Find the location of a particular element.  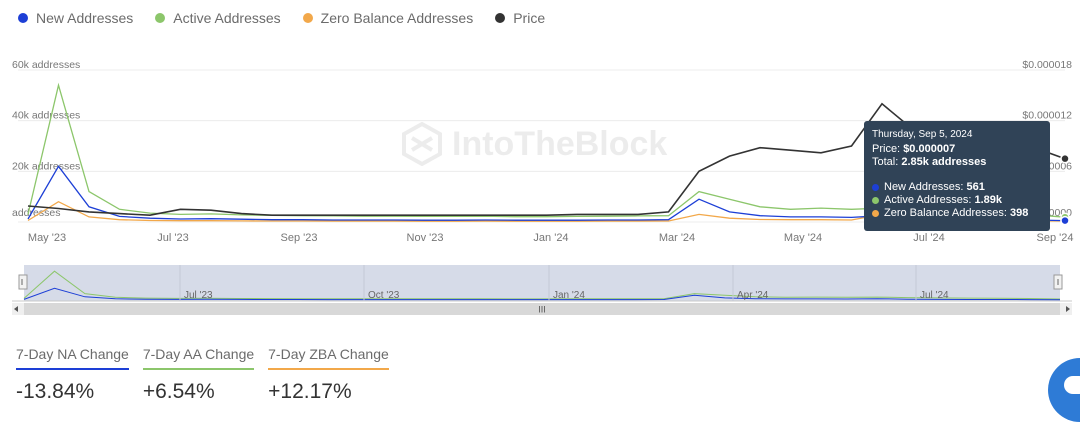

tooltip-zero-value: 398 is located at coordinates (1019, 213).